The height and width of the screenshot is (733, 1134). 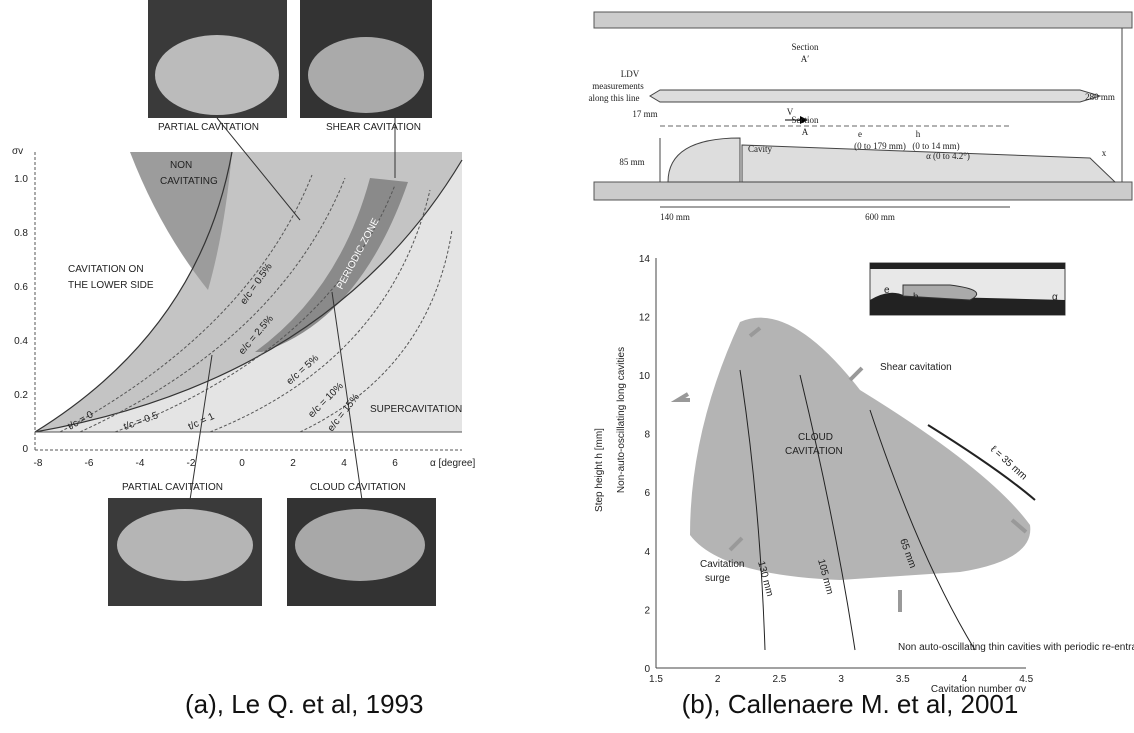 I want to click on schematic-label: along this line, so click(x=614, y=98).